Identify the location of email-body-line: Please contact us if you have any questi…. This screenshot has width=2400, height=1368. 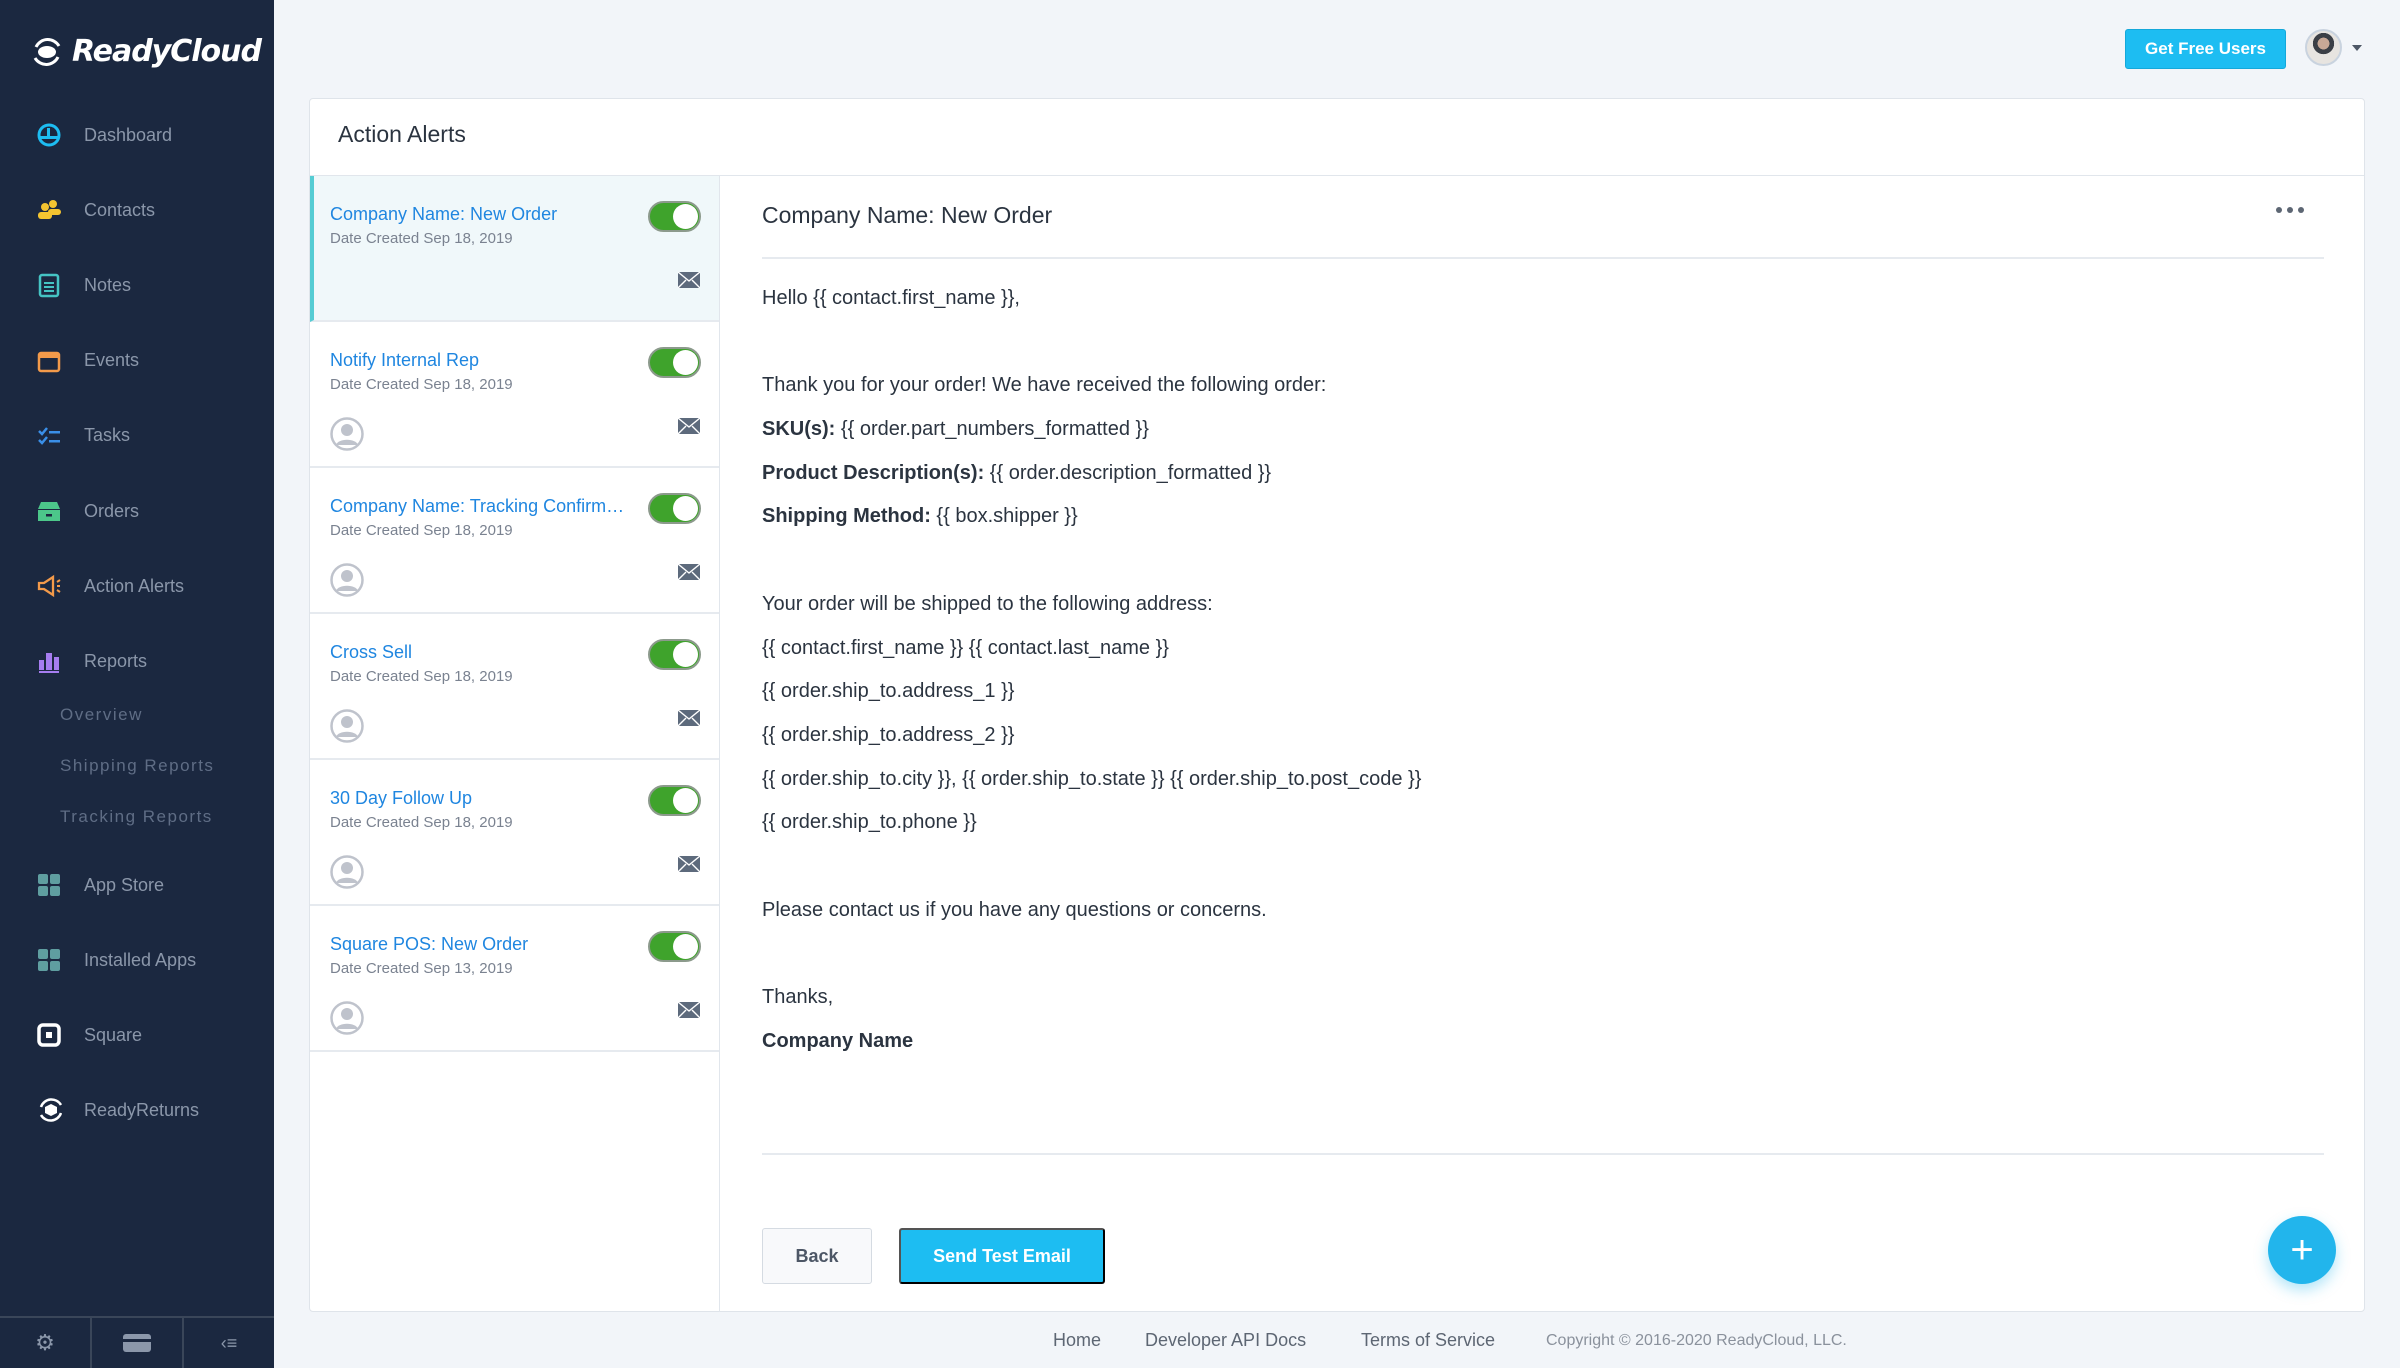
(1091, 911).